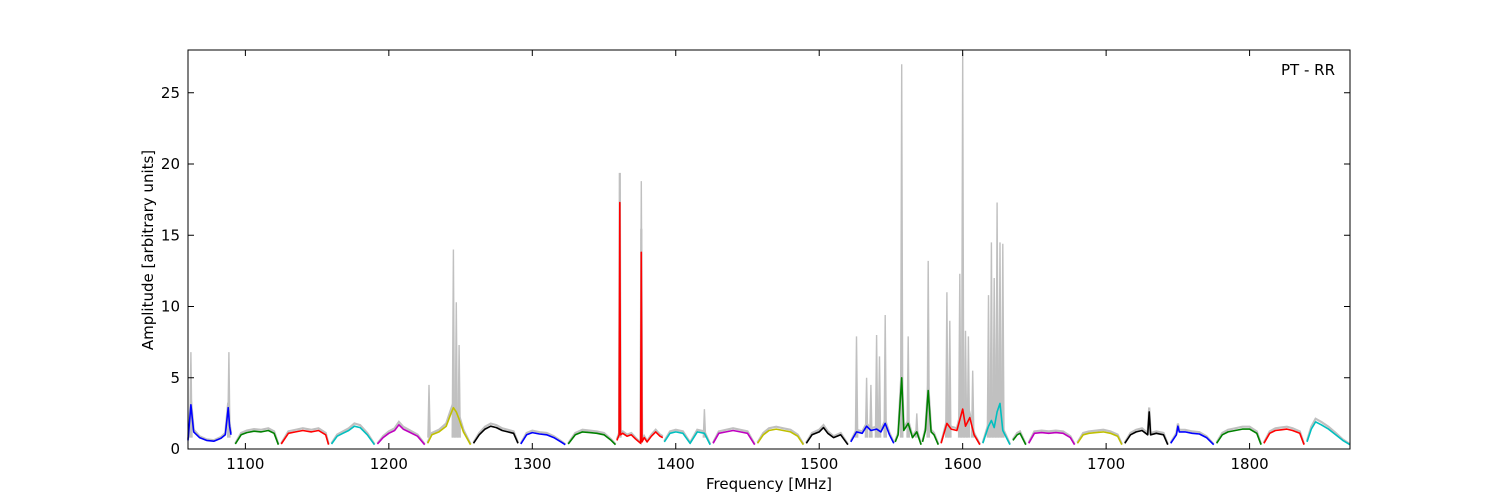 Image resolution: width=1500 pixels, height=500 pixels. I want to click on y-tick-label: 5, so click(175, 378).